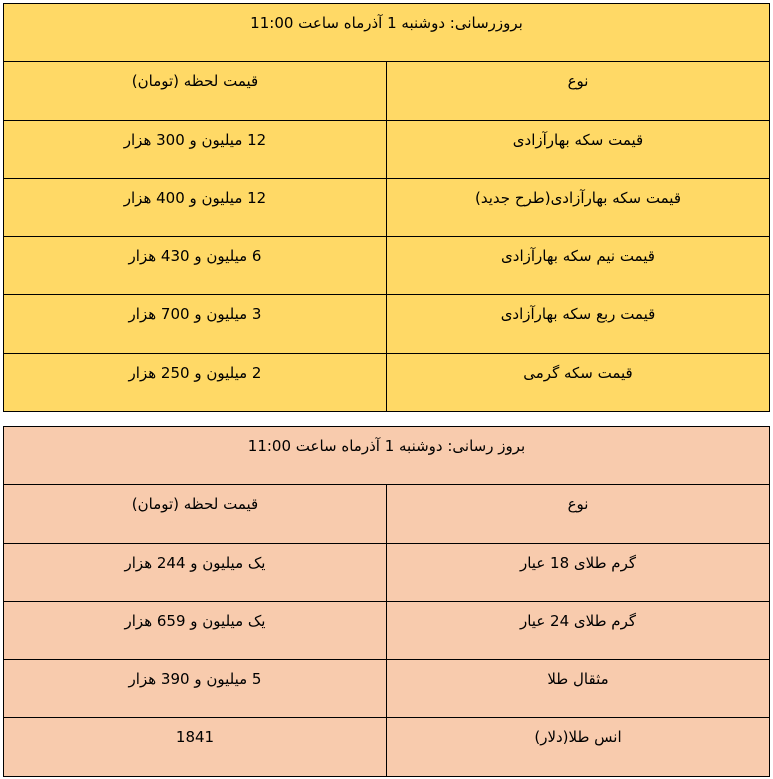 The width and height of the screenshot is (773, 779). I want to click on update-row: بروز رسانی: دوشنبه 1 آذرماه ساعت 11:00, so click(386, 455).